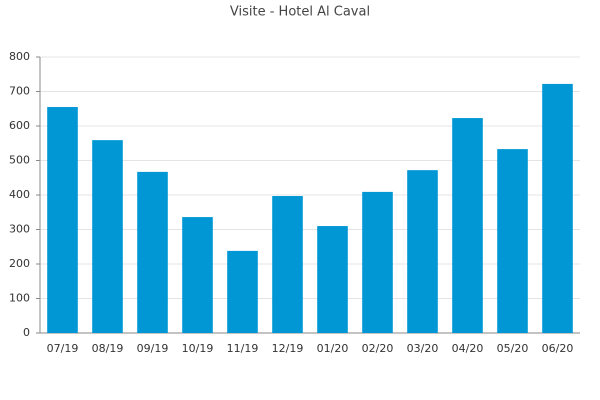 This screenshot has height=400, width=600. Describe the element at coordinates (378, 348) in the screenshot. I see `x-tick-label: 02/20` at that location.